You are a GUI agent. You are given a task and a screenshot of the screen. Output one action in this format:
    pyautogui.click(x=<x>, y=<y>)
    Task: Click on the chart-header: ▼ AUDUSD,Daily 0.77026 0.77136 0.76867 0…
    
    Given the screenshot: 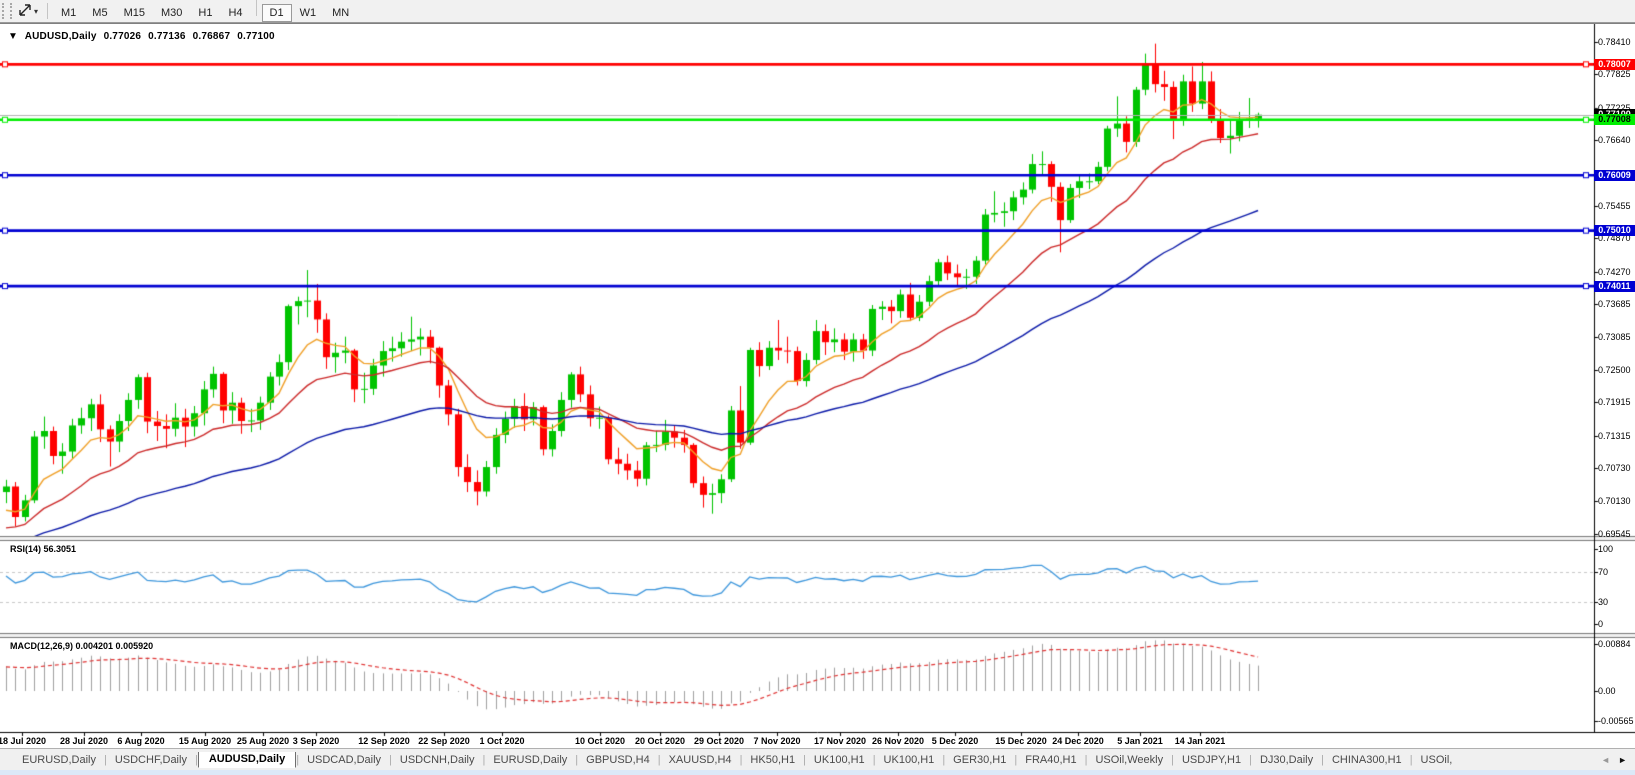 What is the action you would take?
    pyautogui.click(x=143, y=36)
    